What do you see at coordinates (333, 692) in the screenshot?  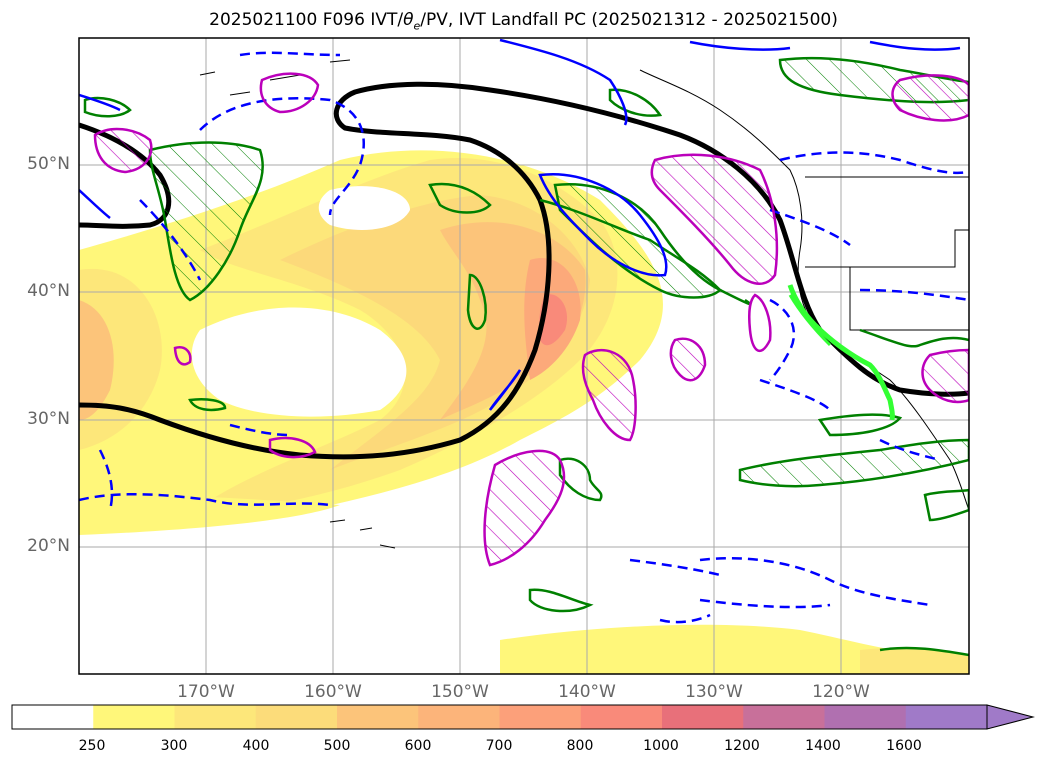 I see `lon-label-160w: 160°W` at bounding box center [333, 692].